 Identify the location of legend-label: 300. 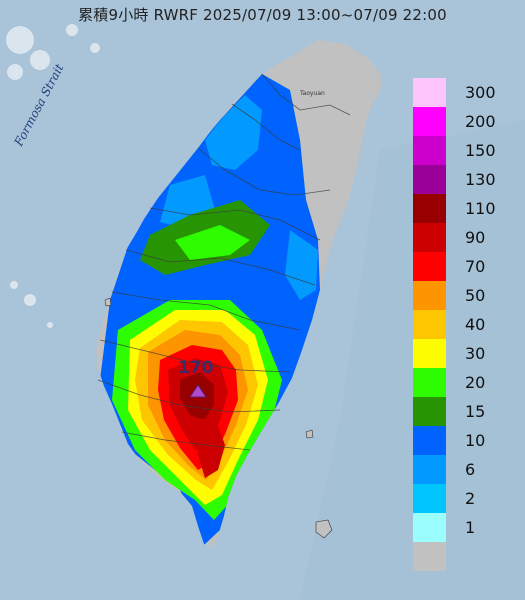
(480, 92).